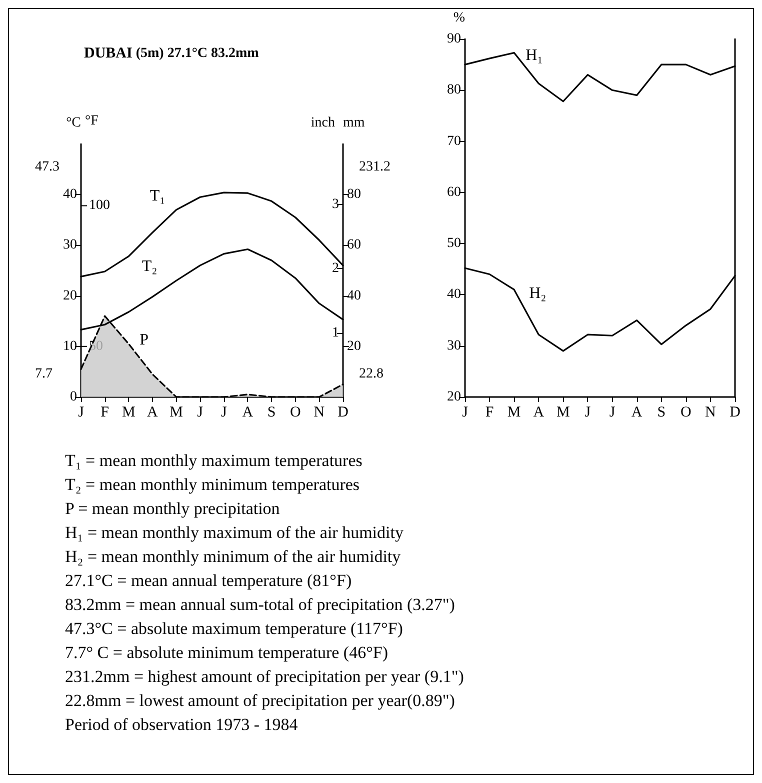 This screenshot has height=783, width=762. I want to click on y-tick-label: 80, so click(454, 90).